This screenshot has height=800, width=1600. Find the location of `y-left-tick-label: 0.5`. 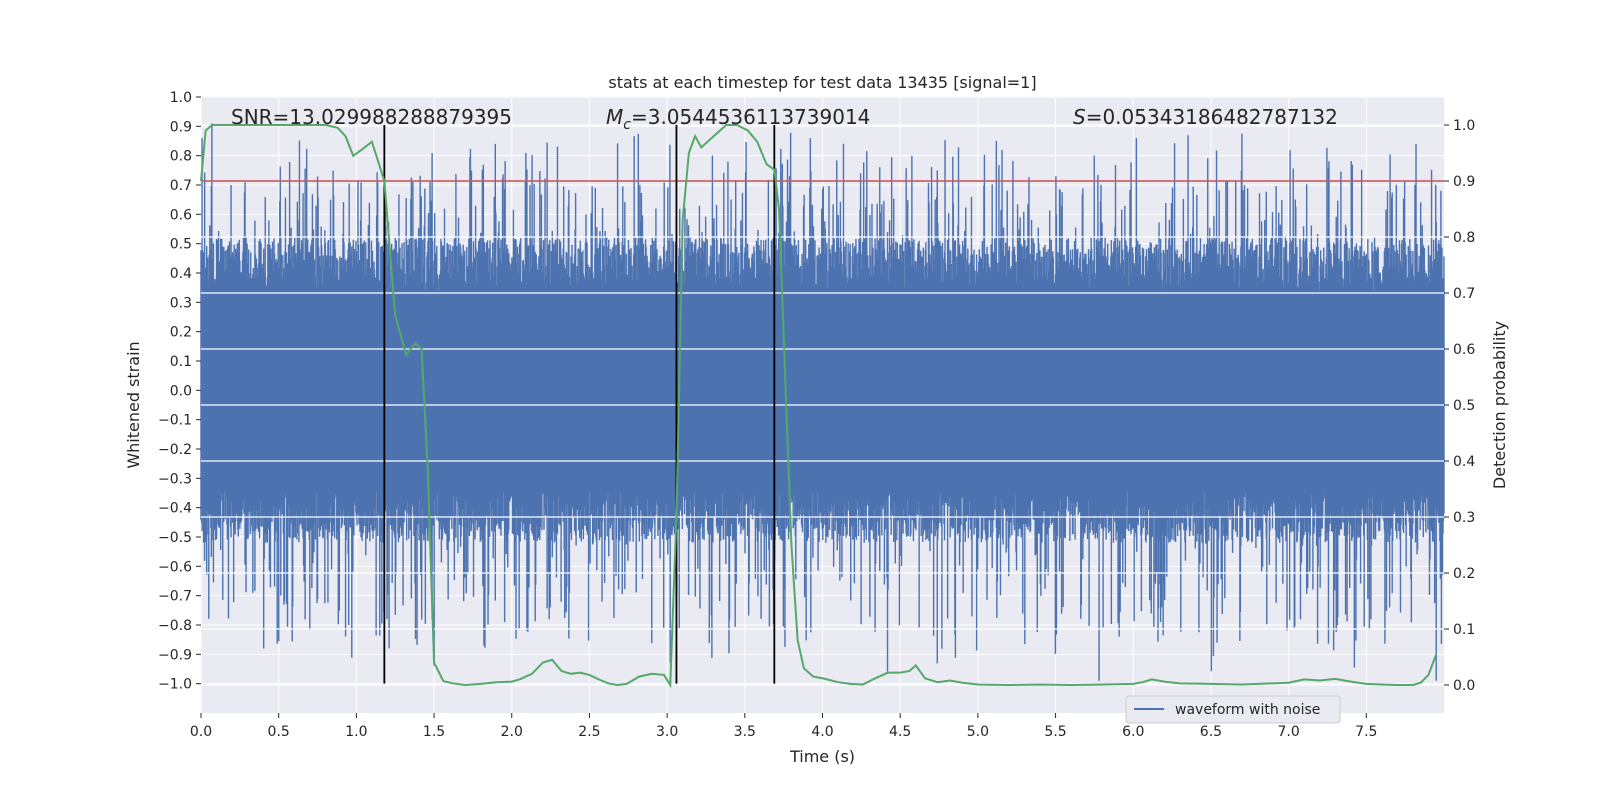

y-left-tick-label: 0.5 is located at coordinates (181, 245).